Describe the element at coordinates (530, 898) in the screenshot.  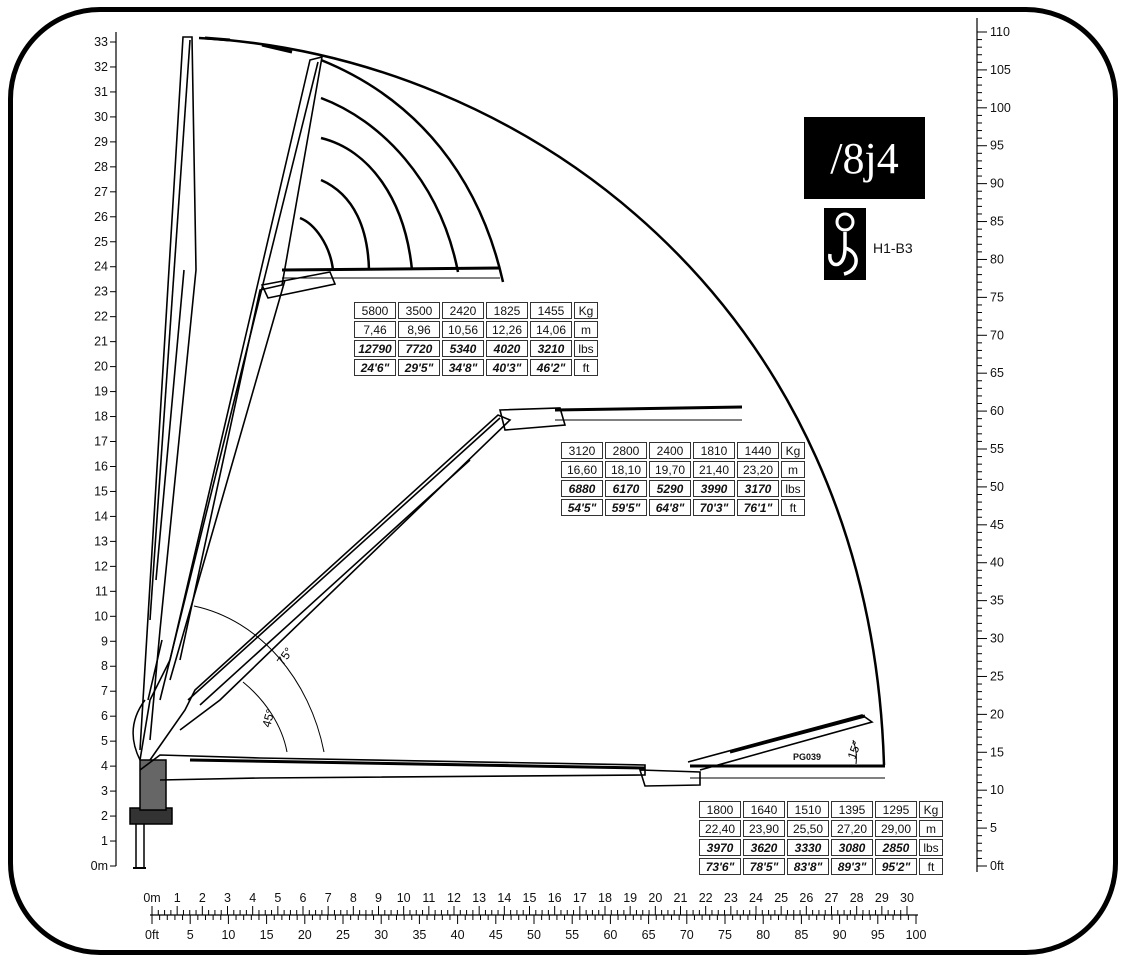
I see `bottom-axis-m-label: 15` at that location.